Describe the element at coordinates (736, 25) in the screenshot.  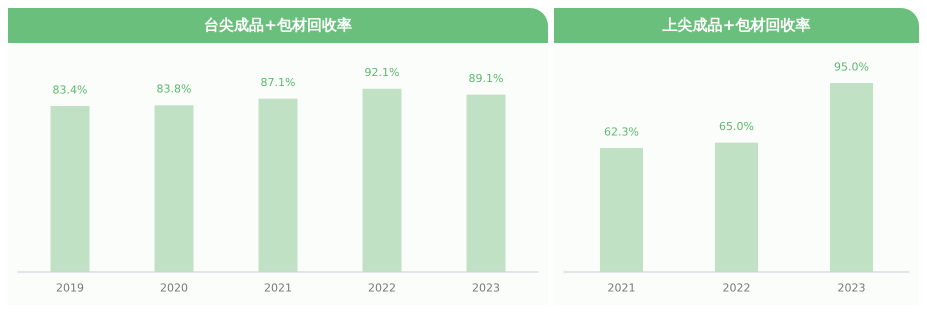
I see `chart-title: 上尖成品+包材回收率` at that location.